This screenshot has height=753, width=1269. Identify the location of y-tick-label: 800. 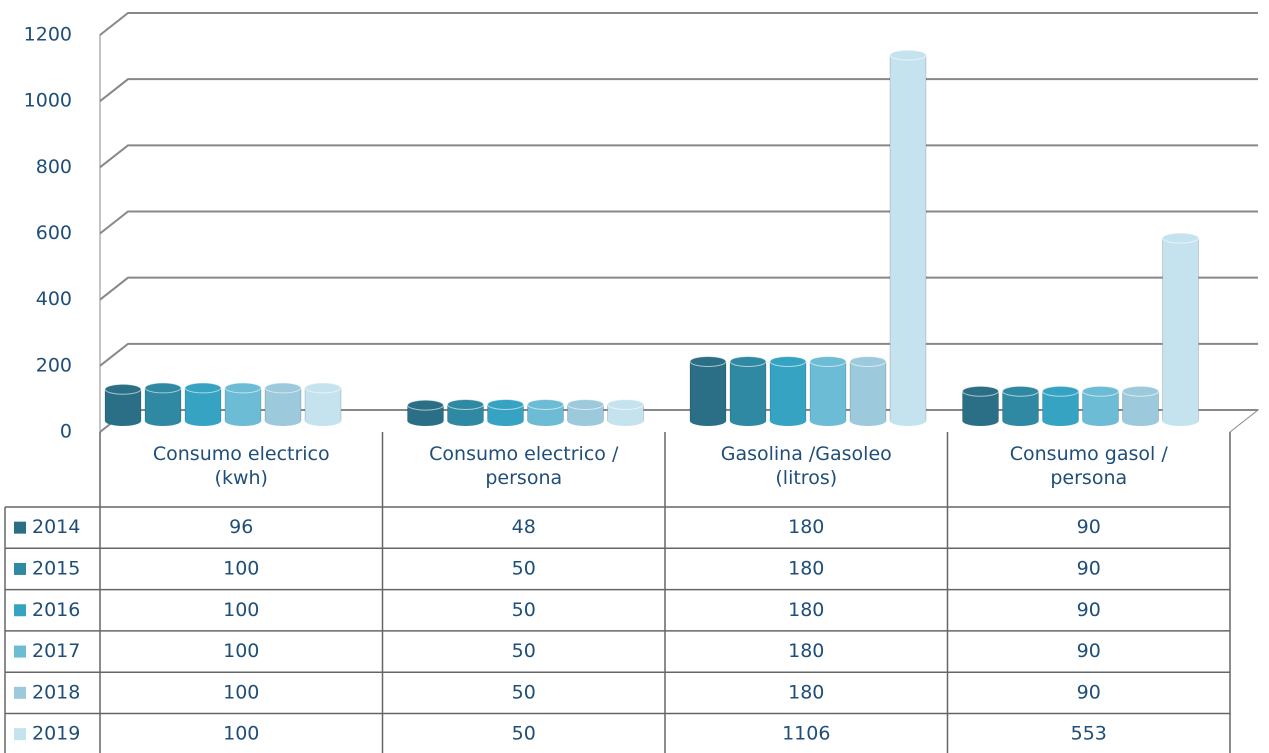
(54, 167).